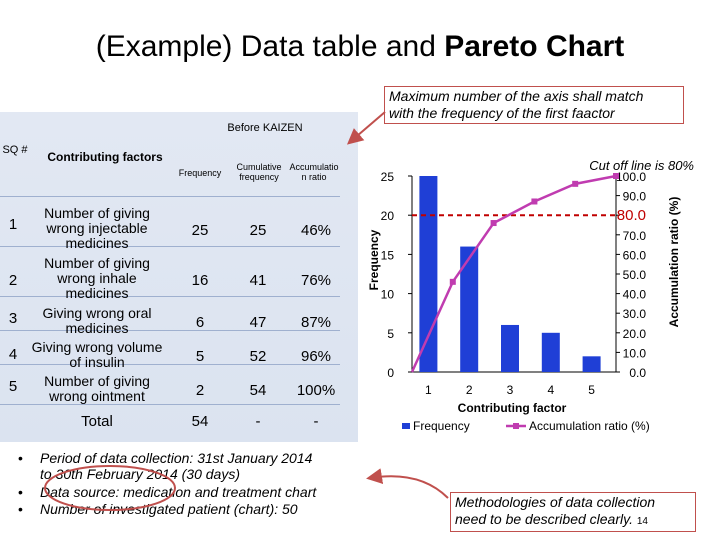 This screenshot has height=540, width=720. I want to click on header-factors: Contributing factors, so click(105, 157).